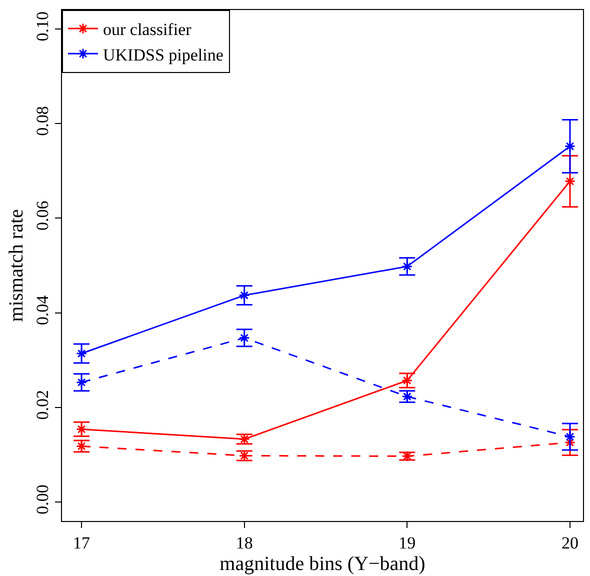  Describe the element at coordinates (147, 30) in the screenshot. I see `legend-label: our classifier` at that location.